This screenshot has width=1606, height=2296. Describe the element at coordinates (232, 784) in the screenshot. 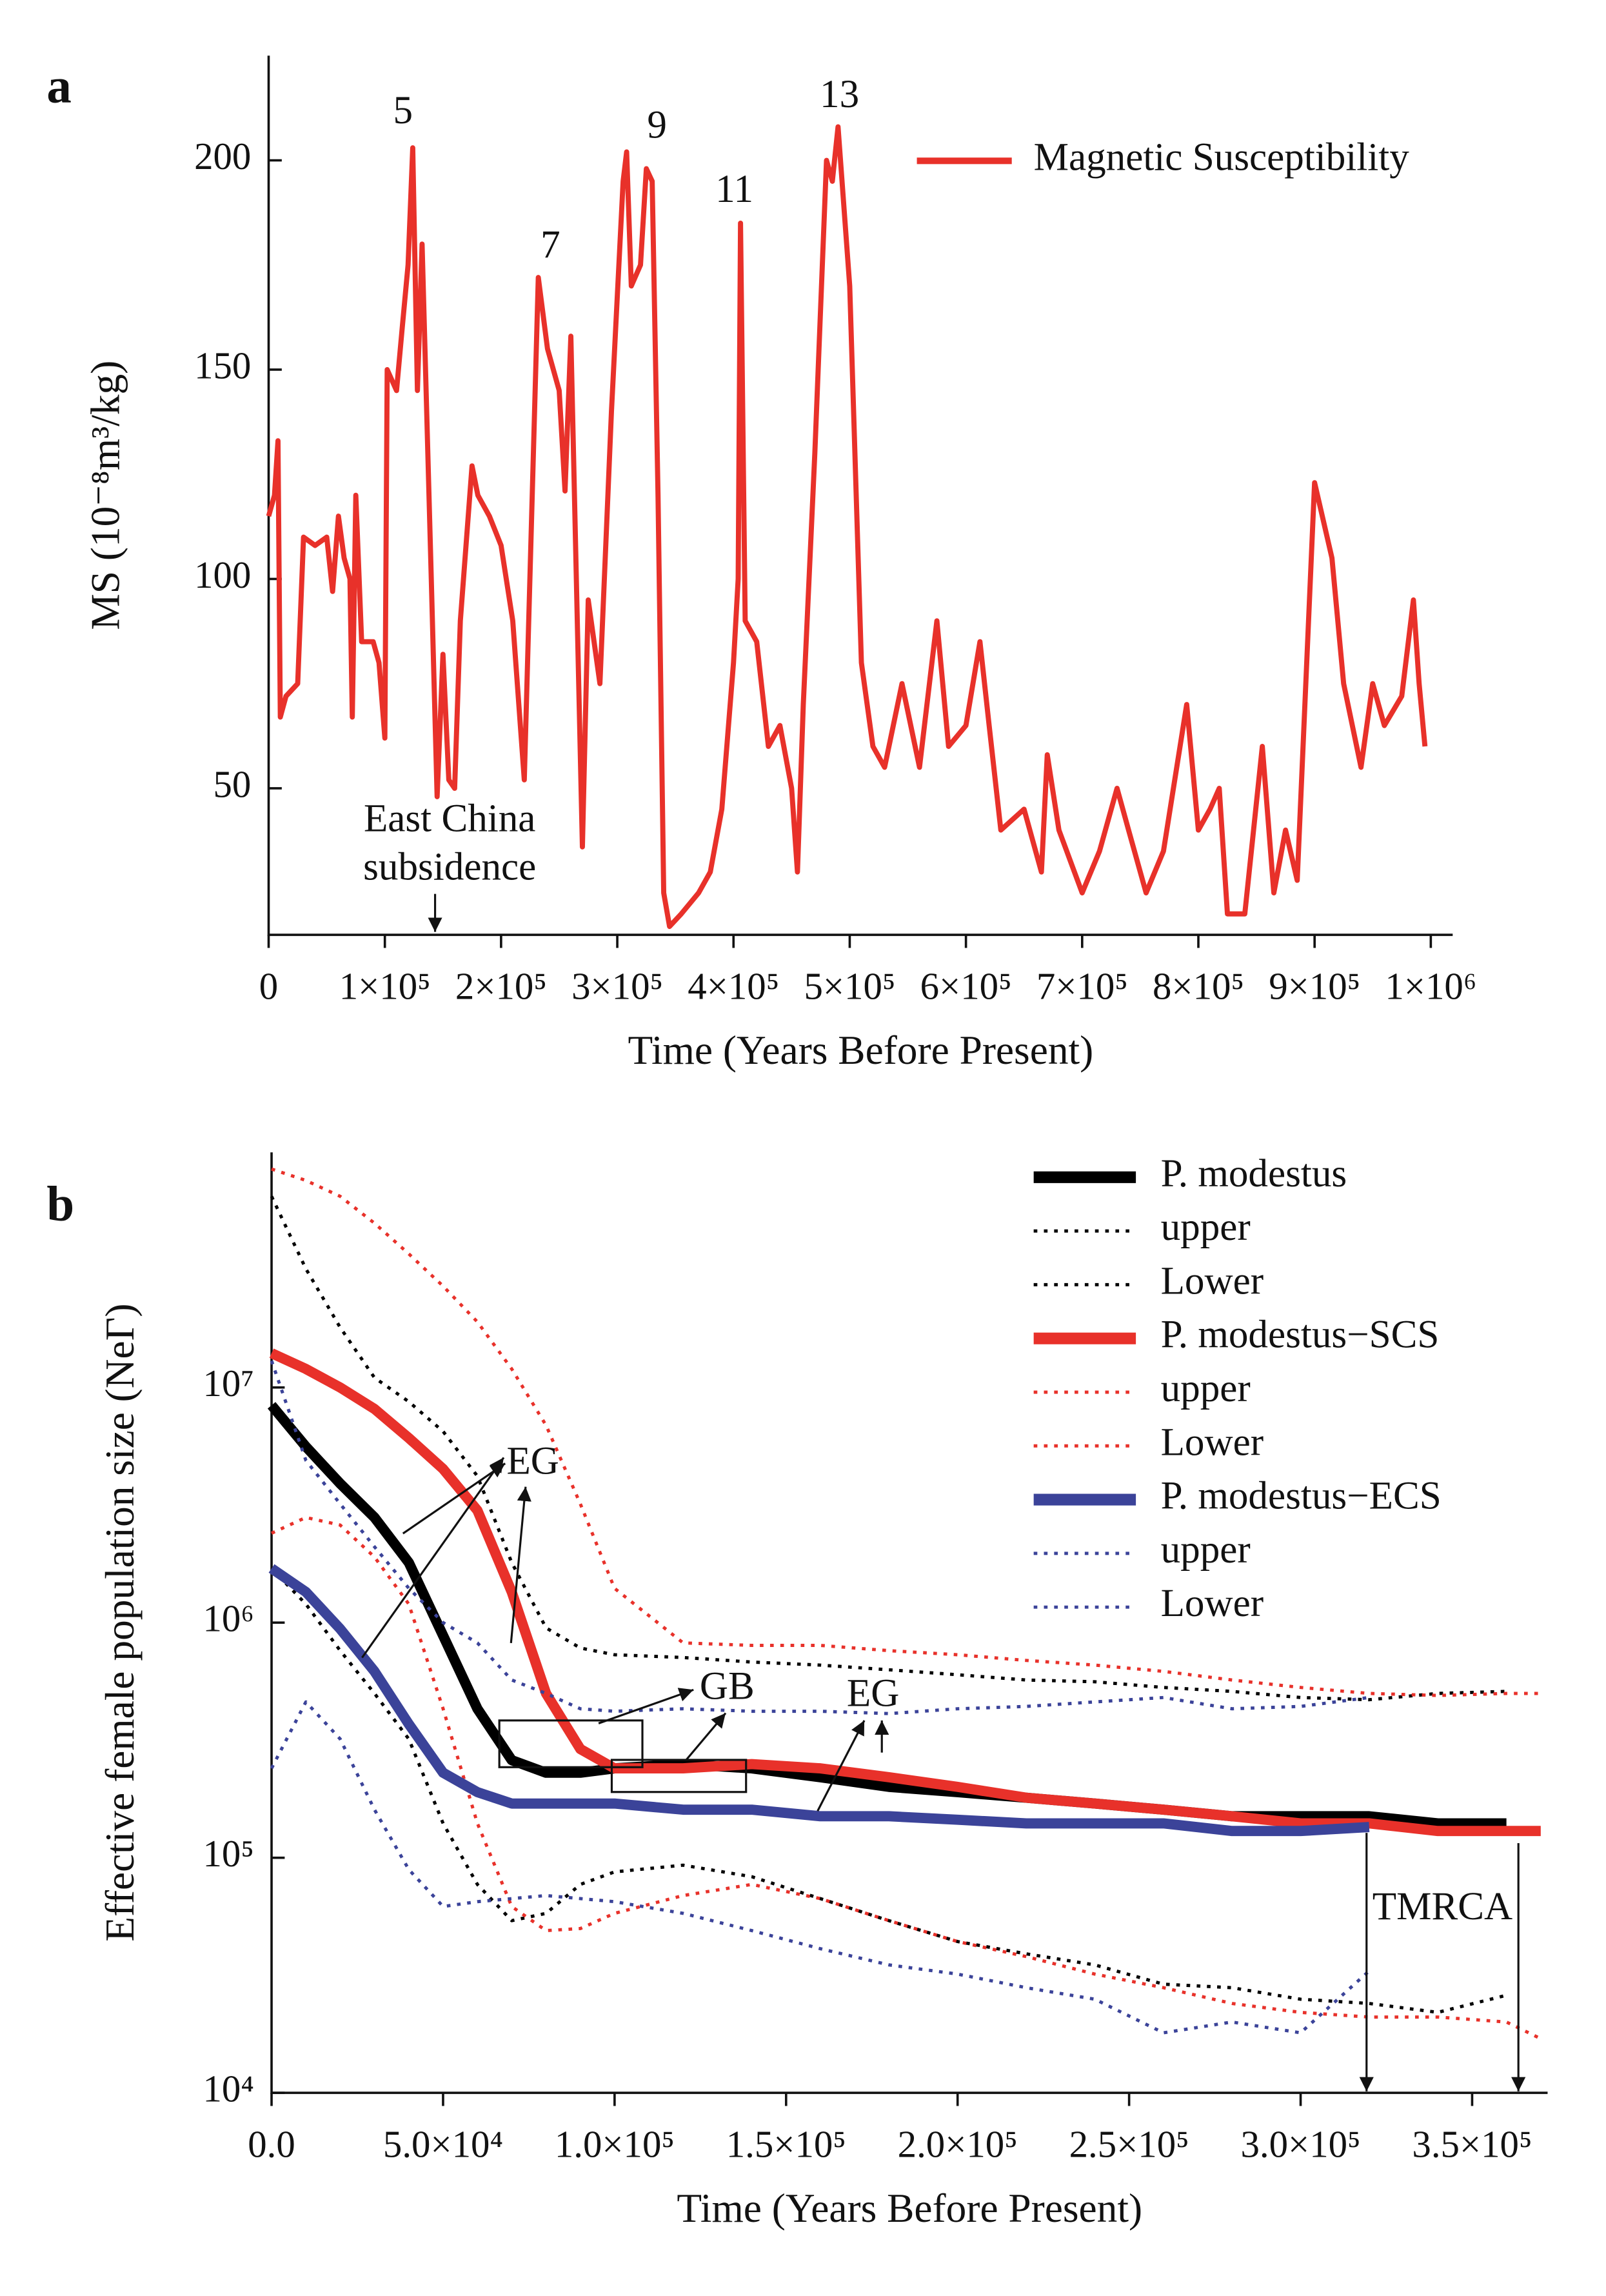

I see `y-tick-label: 50` at that location.